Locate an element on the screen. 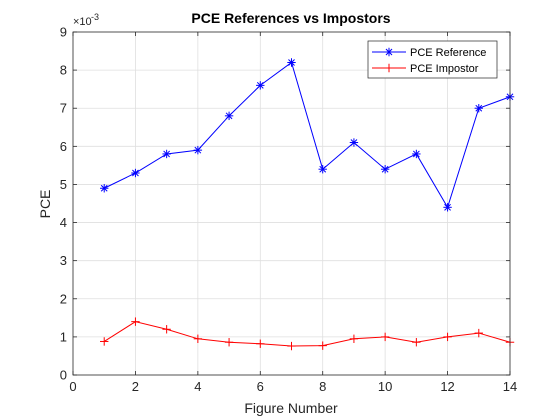 Image resolution: width=560 pixels, height=420 pixels. series-line is located at coordinates (307, 334).